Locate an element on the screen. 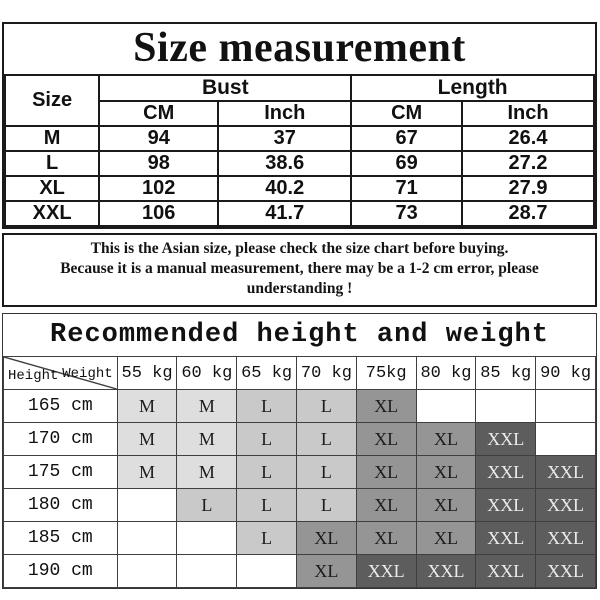 The height and width of the screenshot is (600, 600). height-label: 170 cm is located at coordinates (60, 439).